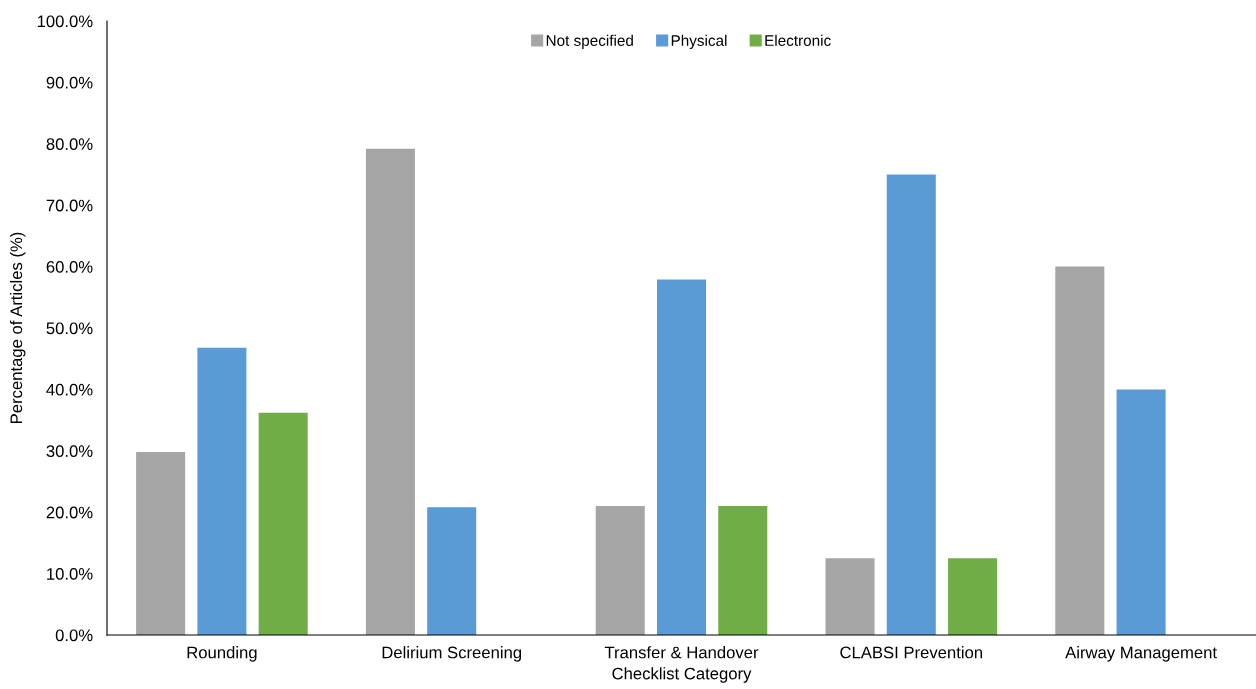 The height and width of the screenshot is (689, 1256). I want to click on y-tick-label: 0.0%, so click(74, 635).